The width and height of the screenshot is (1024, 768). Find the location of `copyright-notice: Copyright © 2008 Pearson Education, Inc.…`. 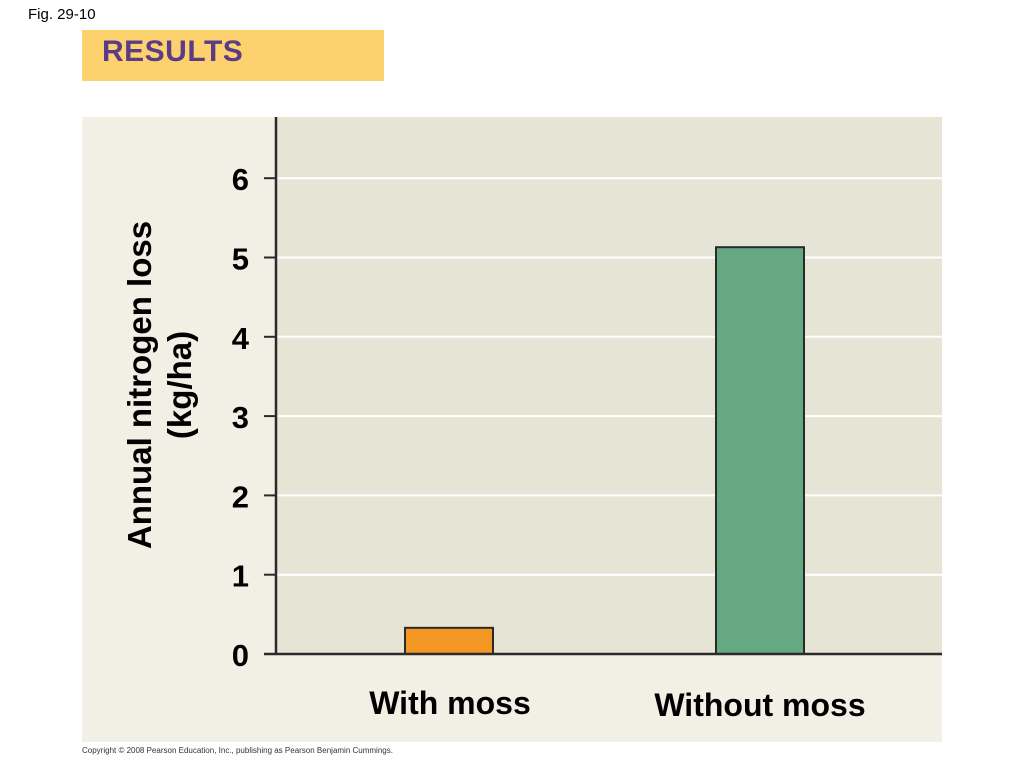

copyright-notice: Copyright © 2008 Pearson Education, Inc.… is located at coordinates (237, 750).